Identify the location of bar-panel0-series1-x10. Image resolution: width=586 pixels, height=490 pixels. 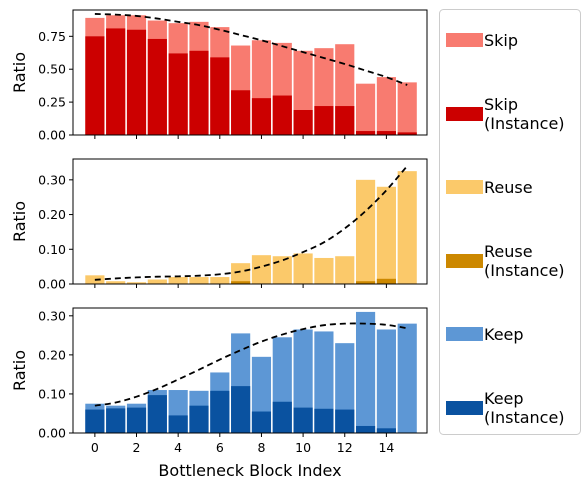
(303, 122).